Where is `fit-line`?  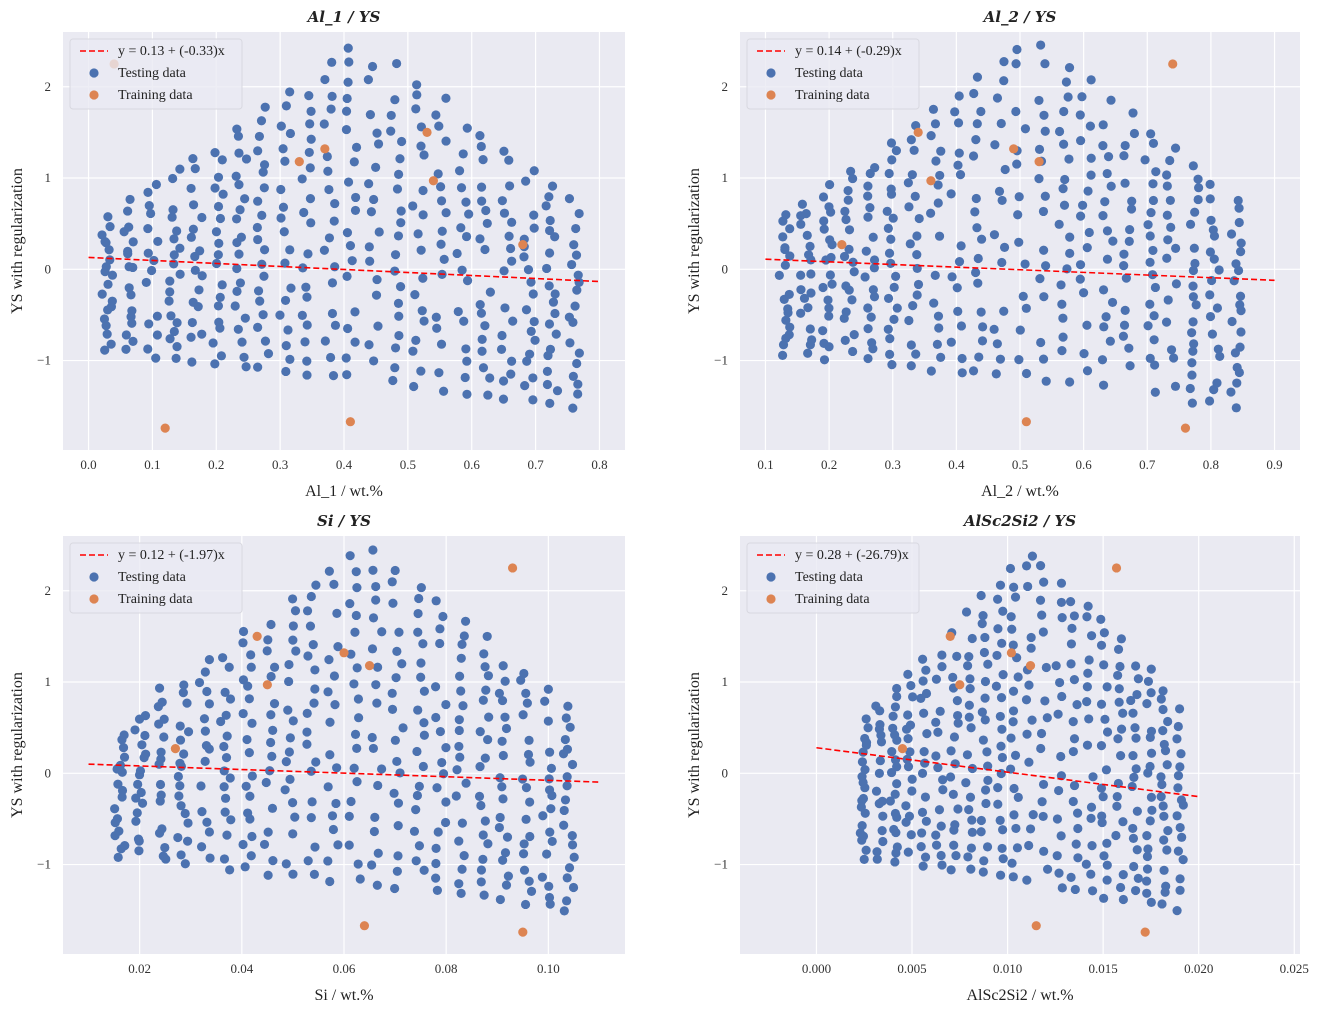
fit-line is located at coordinates (1007, 772).